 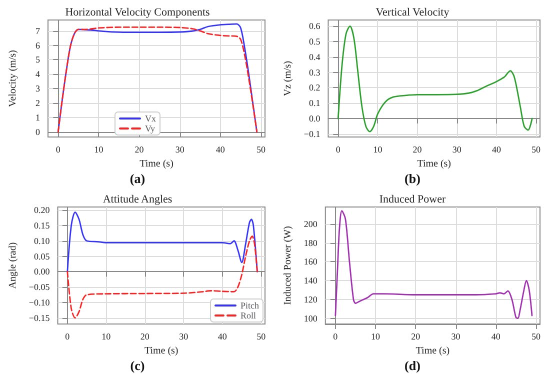 What do you see at coordinates (311, 281) in the screenshot?
I see `y-tick-label: 140` at bounding box center [311, 281].